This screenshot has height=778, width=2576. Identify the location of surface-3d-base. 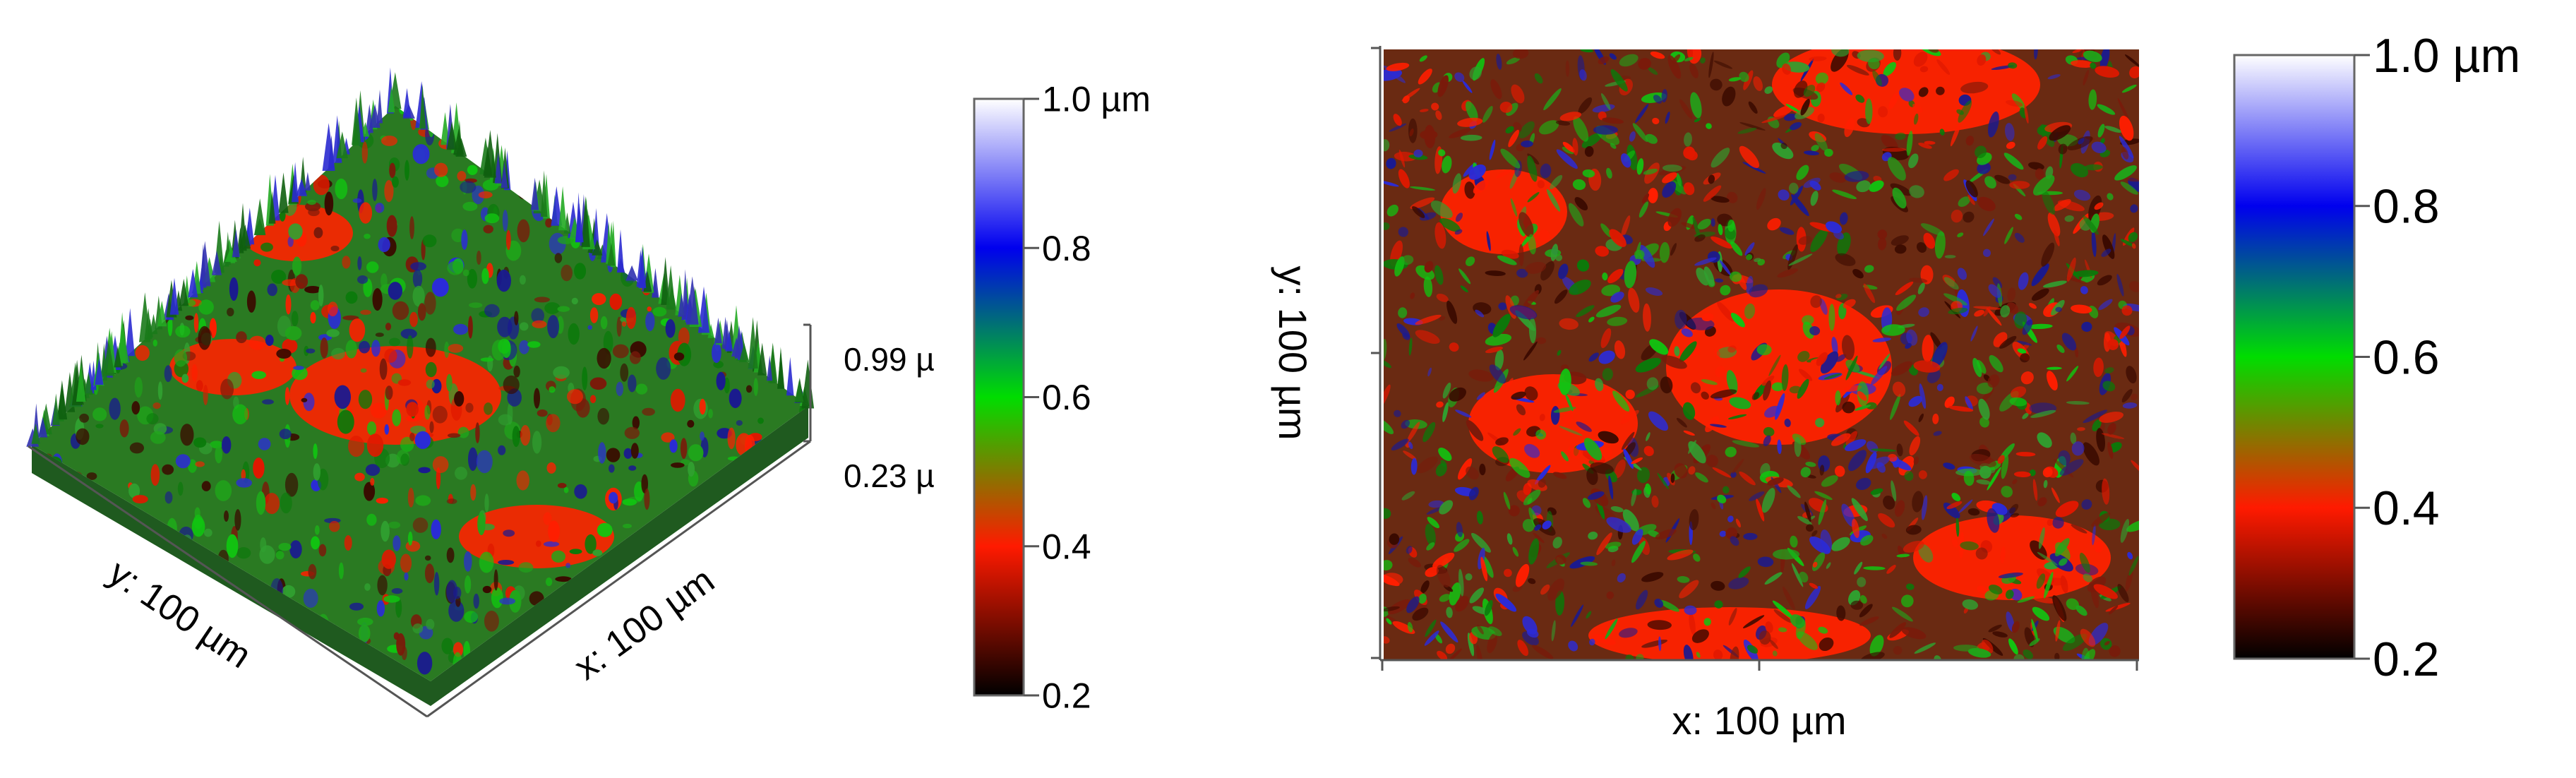
(420, 556).